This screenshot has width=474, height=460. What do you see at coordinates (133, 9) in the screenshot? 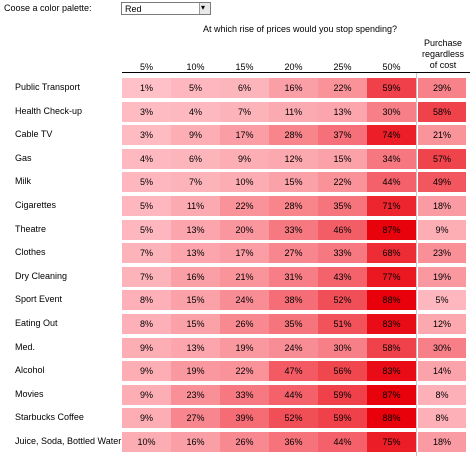
I see `palette-select-value: Red` at bounding box center [133, 9].